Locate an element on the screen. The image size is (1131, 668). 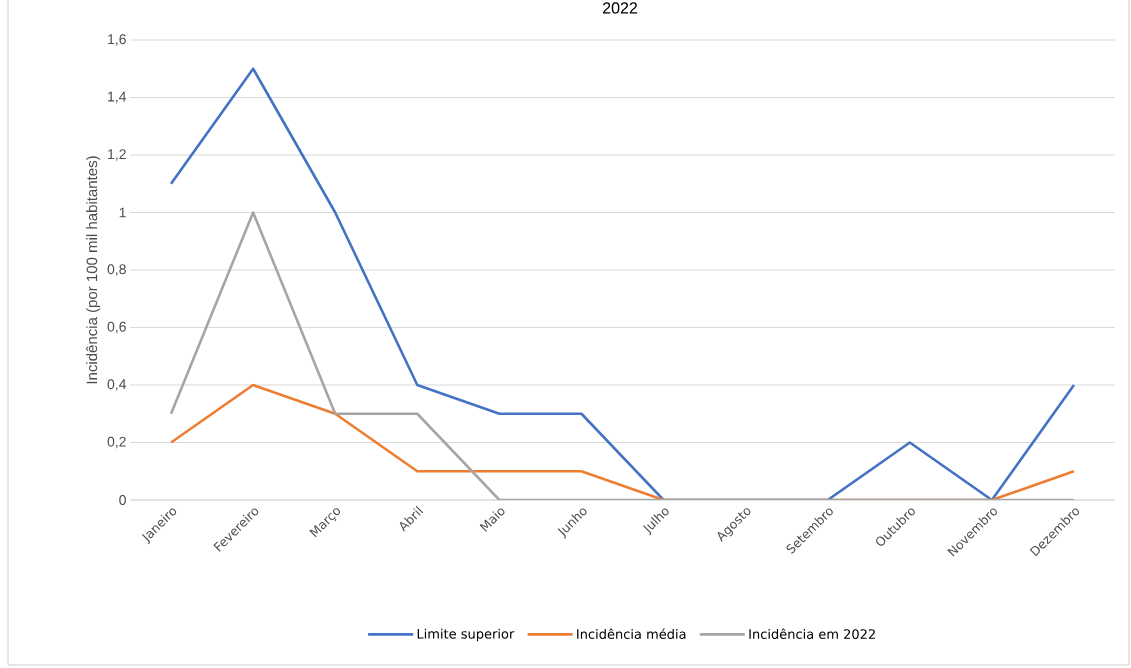
y-tick-label: 0,2 is located at coordinates (116, 442).